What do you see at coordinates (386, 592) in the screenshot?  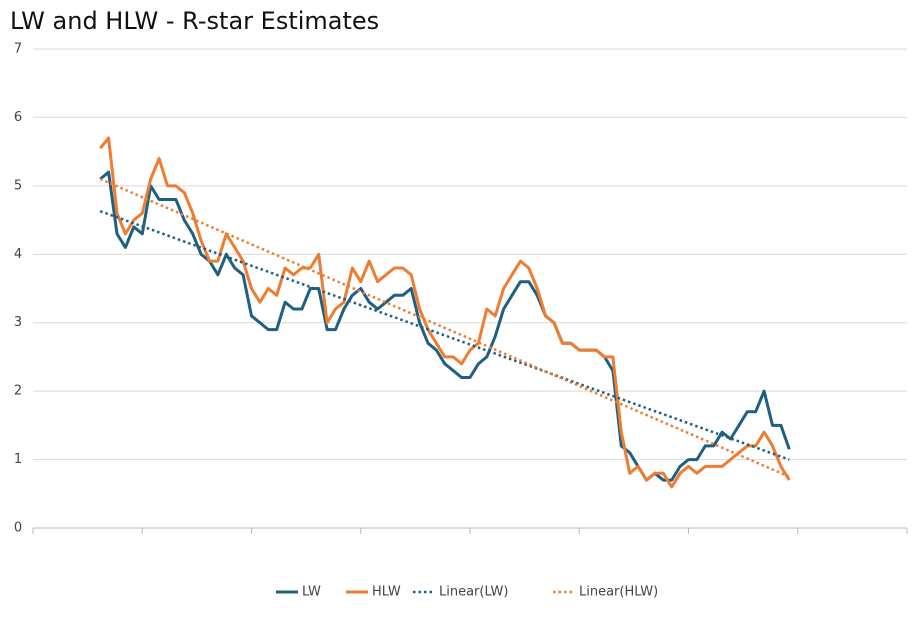 I see `legend-label: HLW` at bounding box center [386, 592].